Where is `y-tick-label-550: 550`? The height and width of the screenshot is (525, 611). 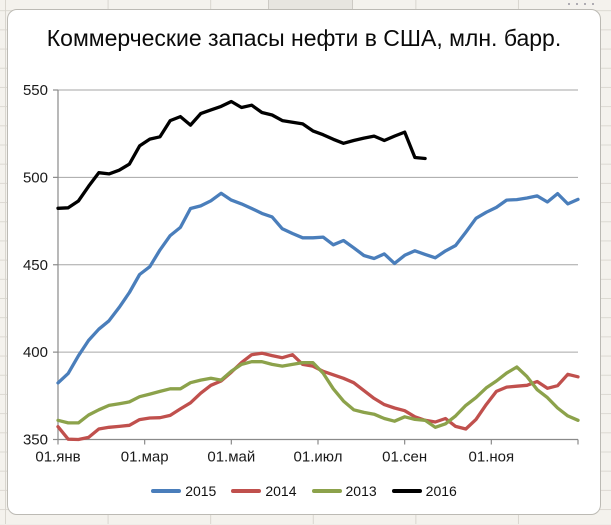
y-tick-label-550: 550 is located at coordinates (35, 90).